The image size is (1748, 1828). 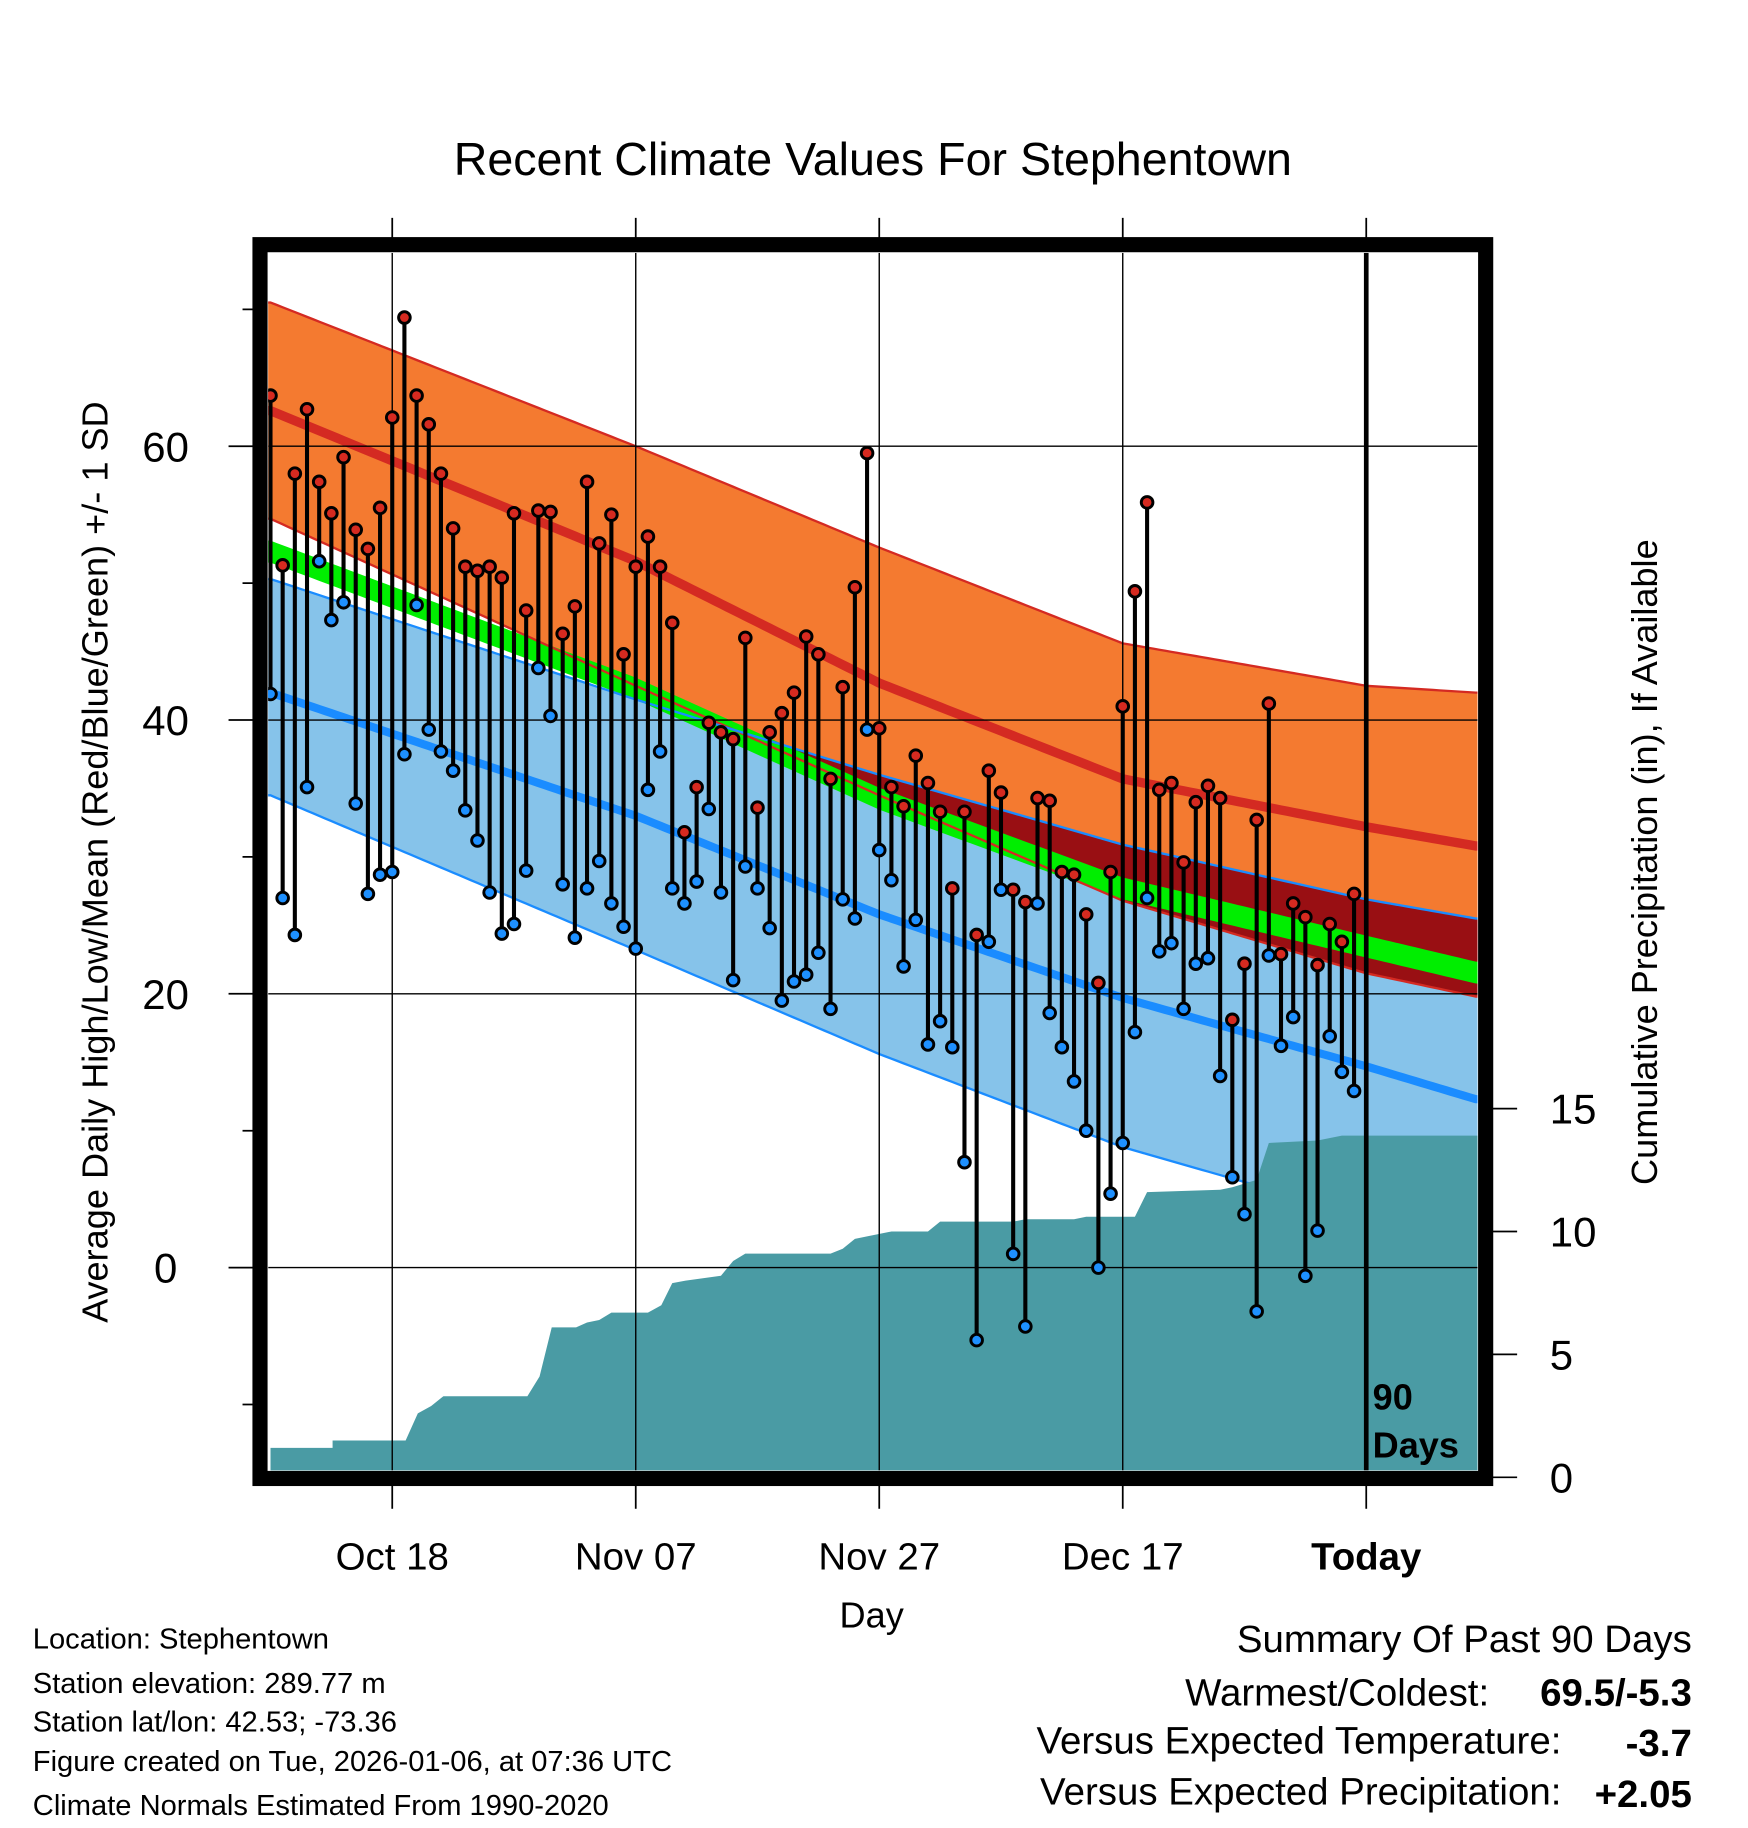 I want to click on today-days-label-2: Days, so click(x=1416, y=1445).